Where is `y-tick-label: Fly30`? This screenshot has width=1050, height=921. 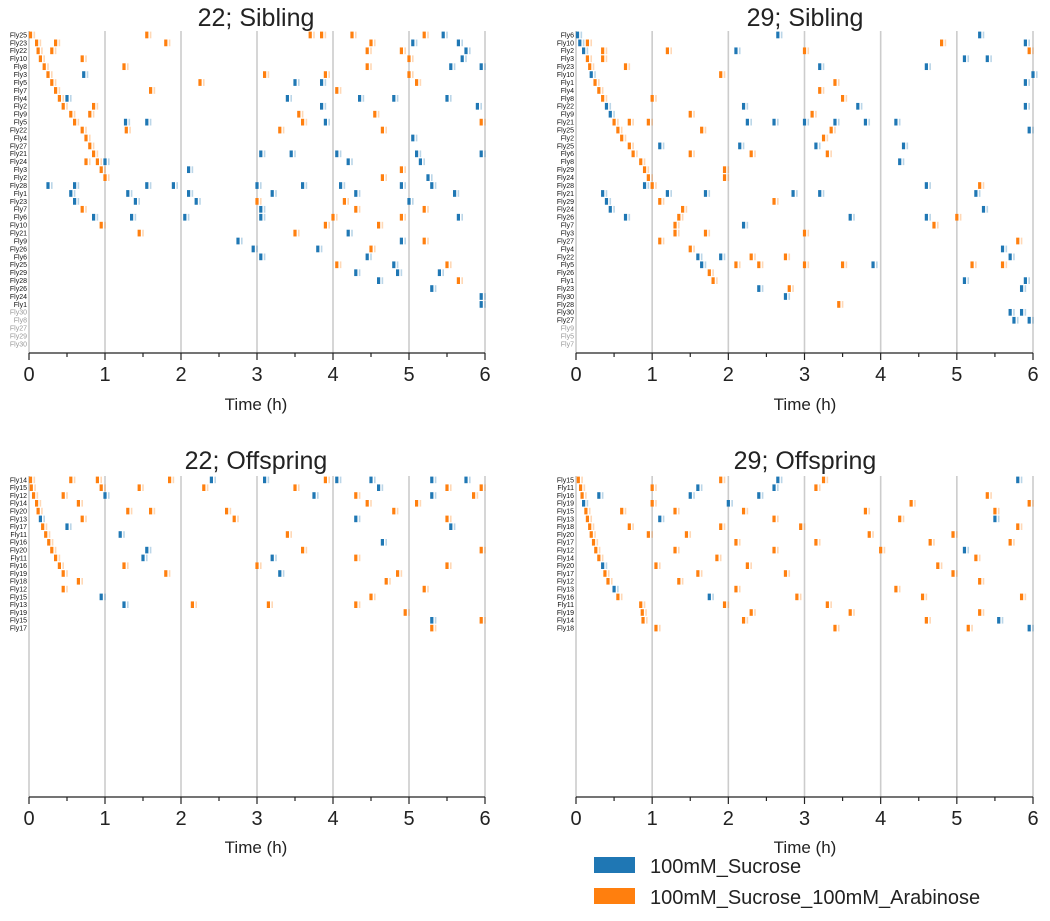 y-tick-label: Fly30 is located at coordinates (18, 313).